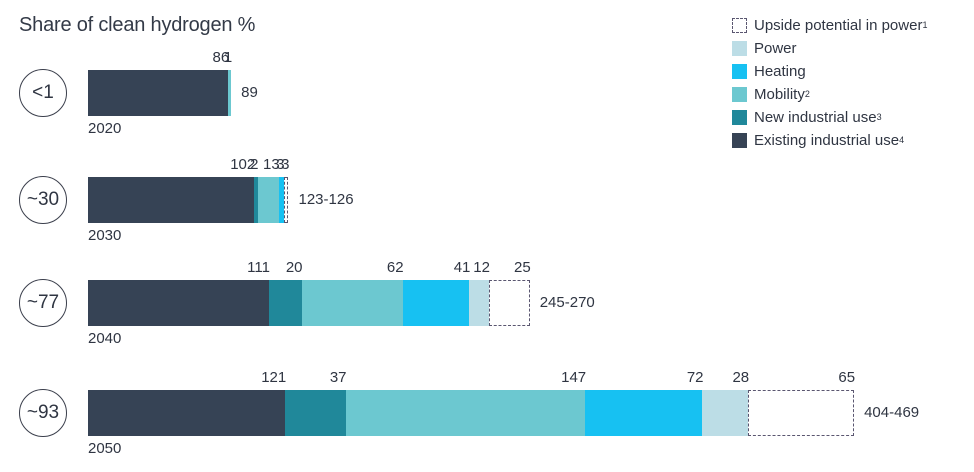 This screenshot has width=974, height=472. I want to click on stacked-bar-2040, so click(309, 303).